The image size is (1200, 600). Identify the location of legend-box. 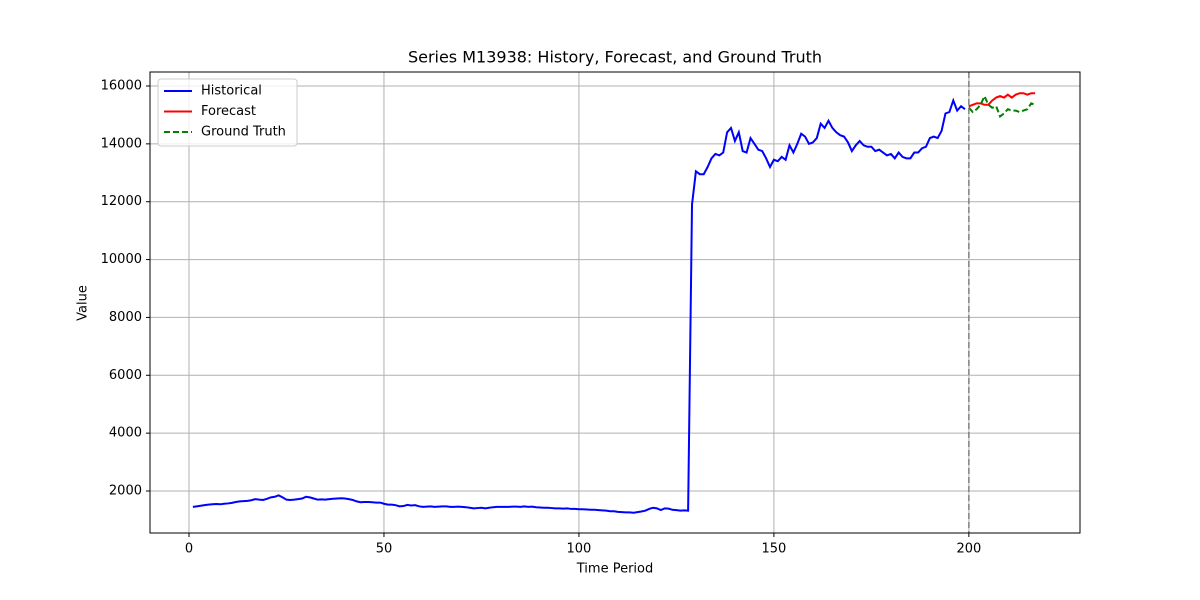
(227, 112).